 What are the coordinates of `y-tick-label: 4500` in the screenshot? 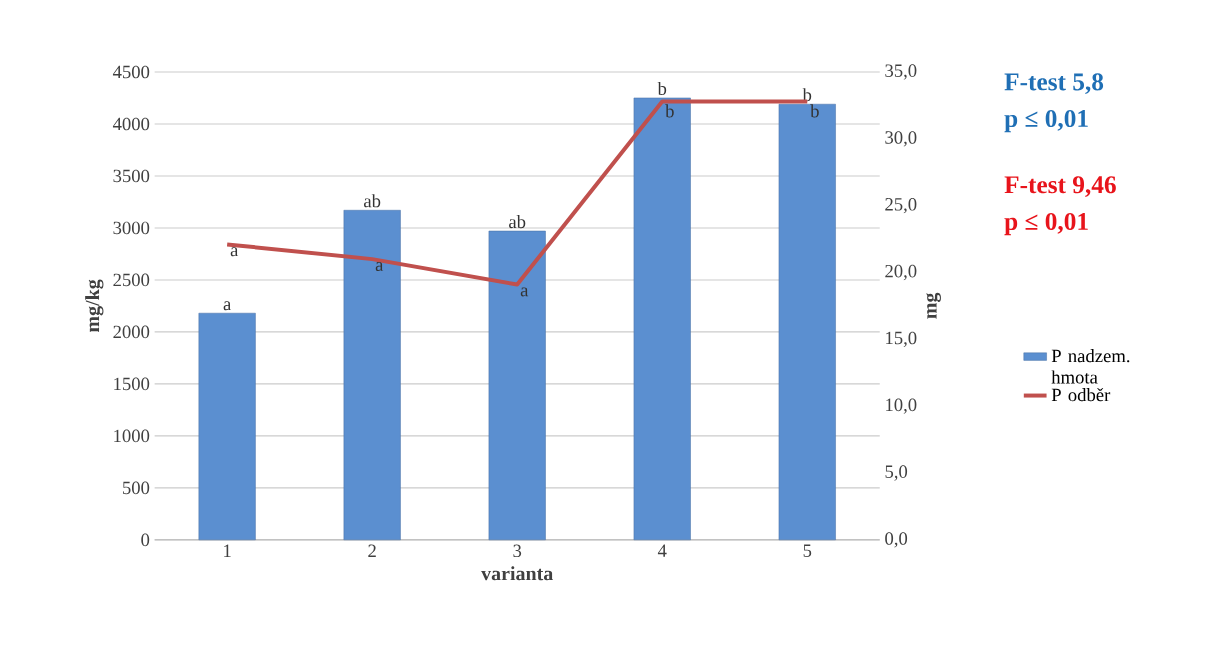 It's located at (131, 72).